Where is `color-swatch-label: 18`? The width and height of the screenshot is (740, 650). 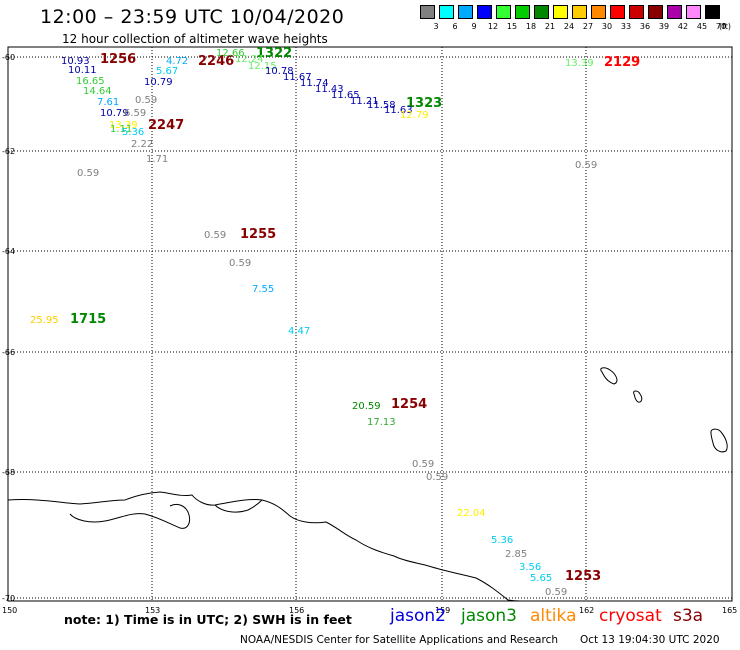
color-swatch-label: 18 is located at coordinates (531, 26).